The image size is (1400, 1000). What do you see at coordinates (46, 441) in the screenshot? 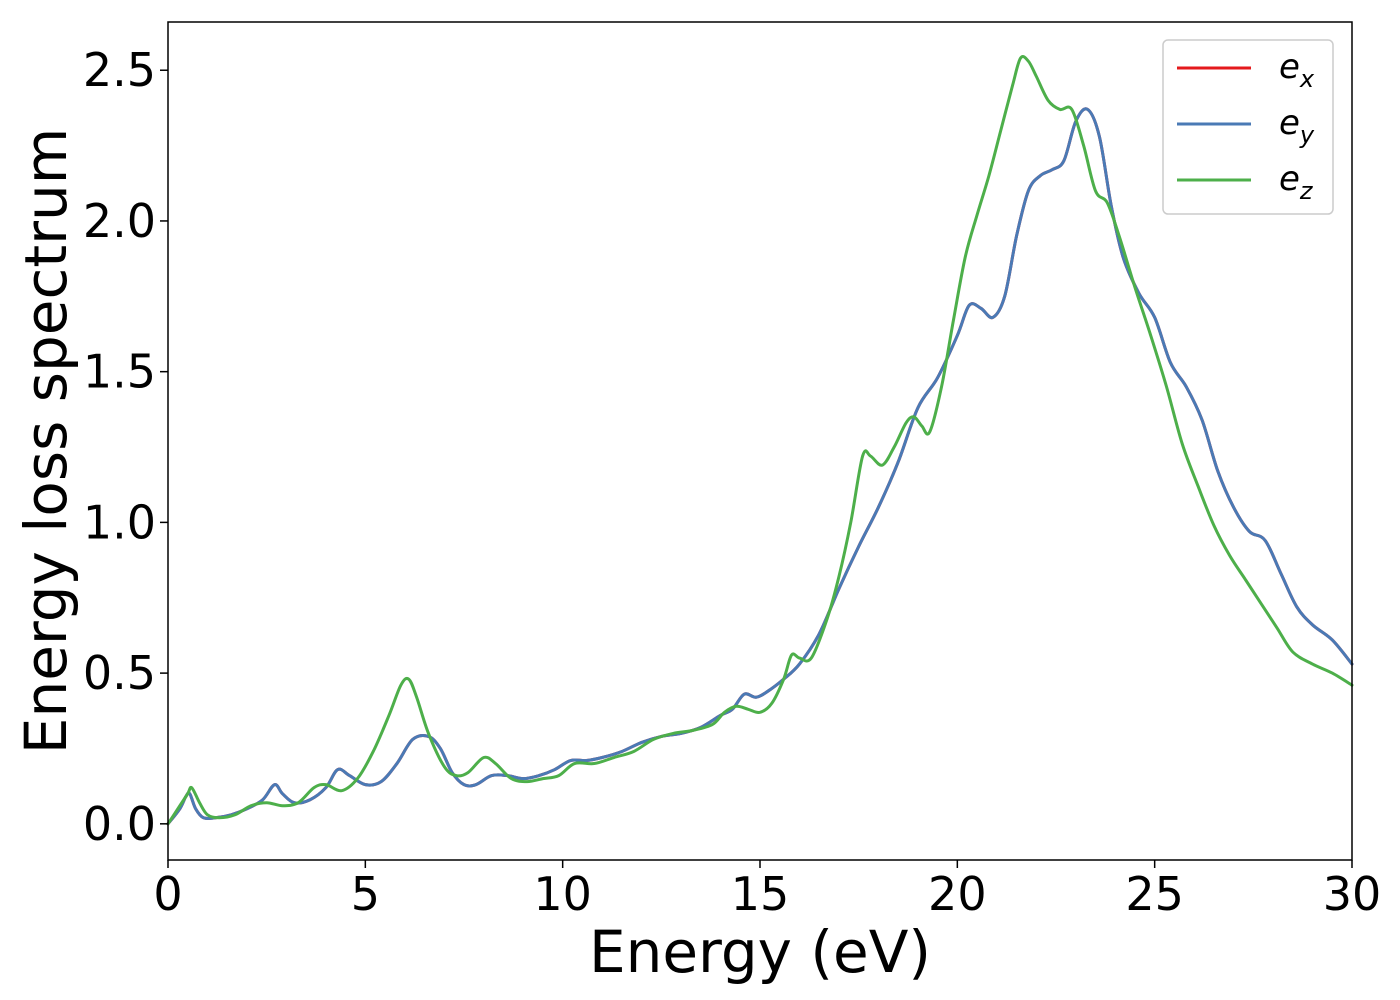
I see `y-axis-label: Energy loss spectrum` at bounding box center [46, 441].